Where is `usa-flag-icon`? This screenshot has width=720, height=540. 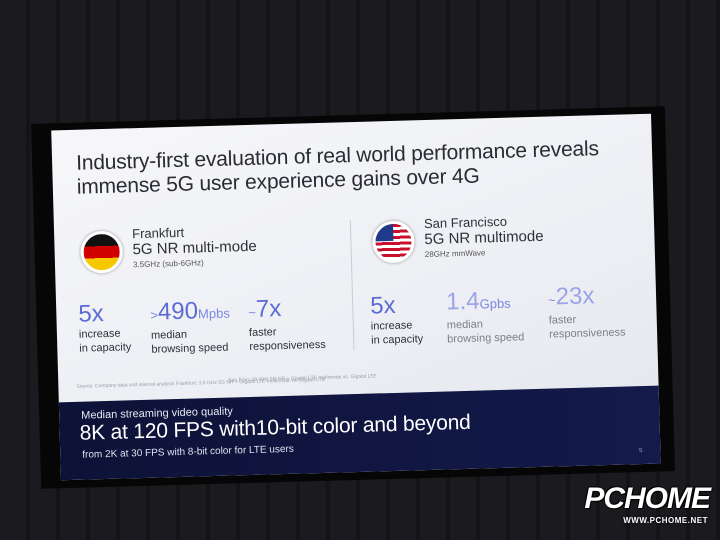 usa-flag-icon is located at coordinates (393, 242).